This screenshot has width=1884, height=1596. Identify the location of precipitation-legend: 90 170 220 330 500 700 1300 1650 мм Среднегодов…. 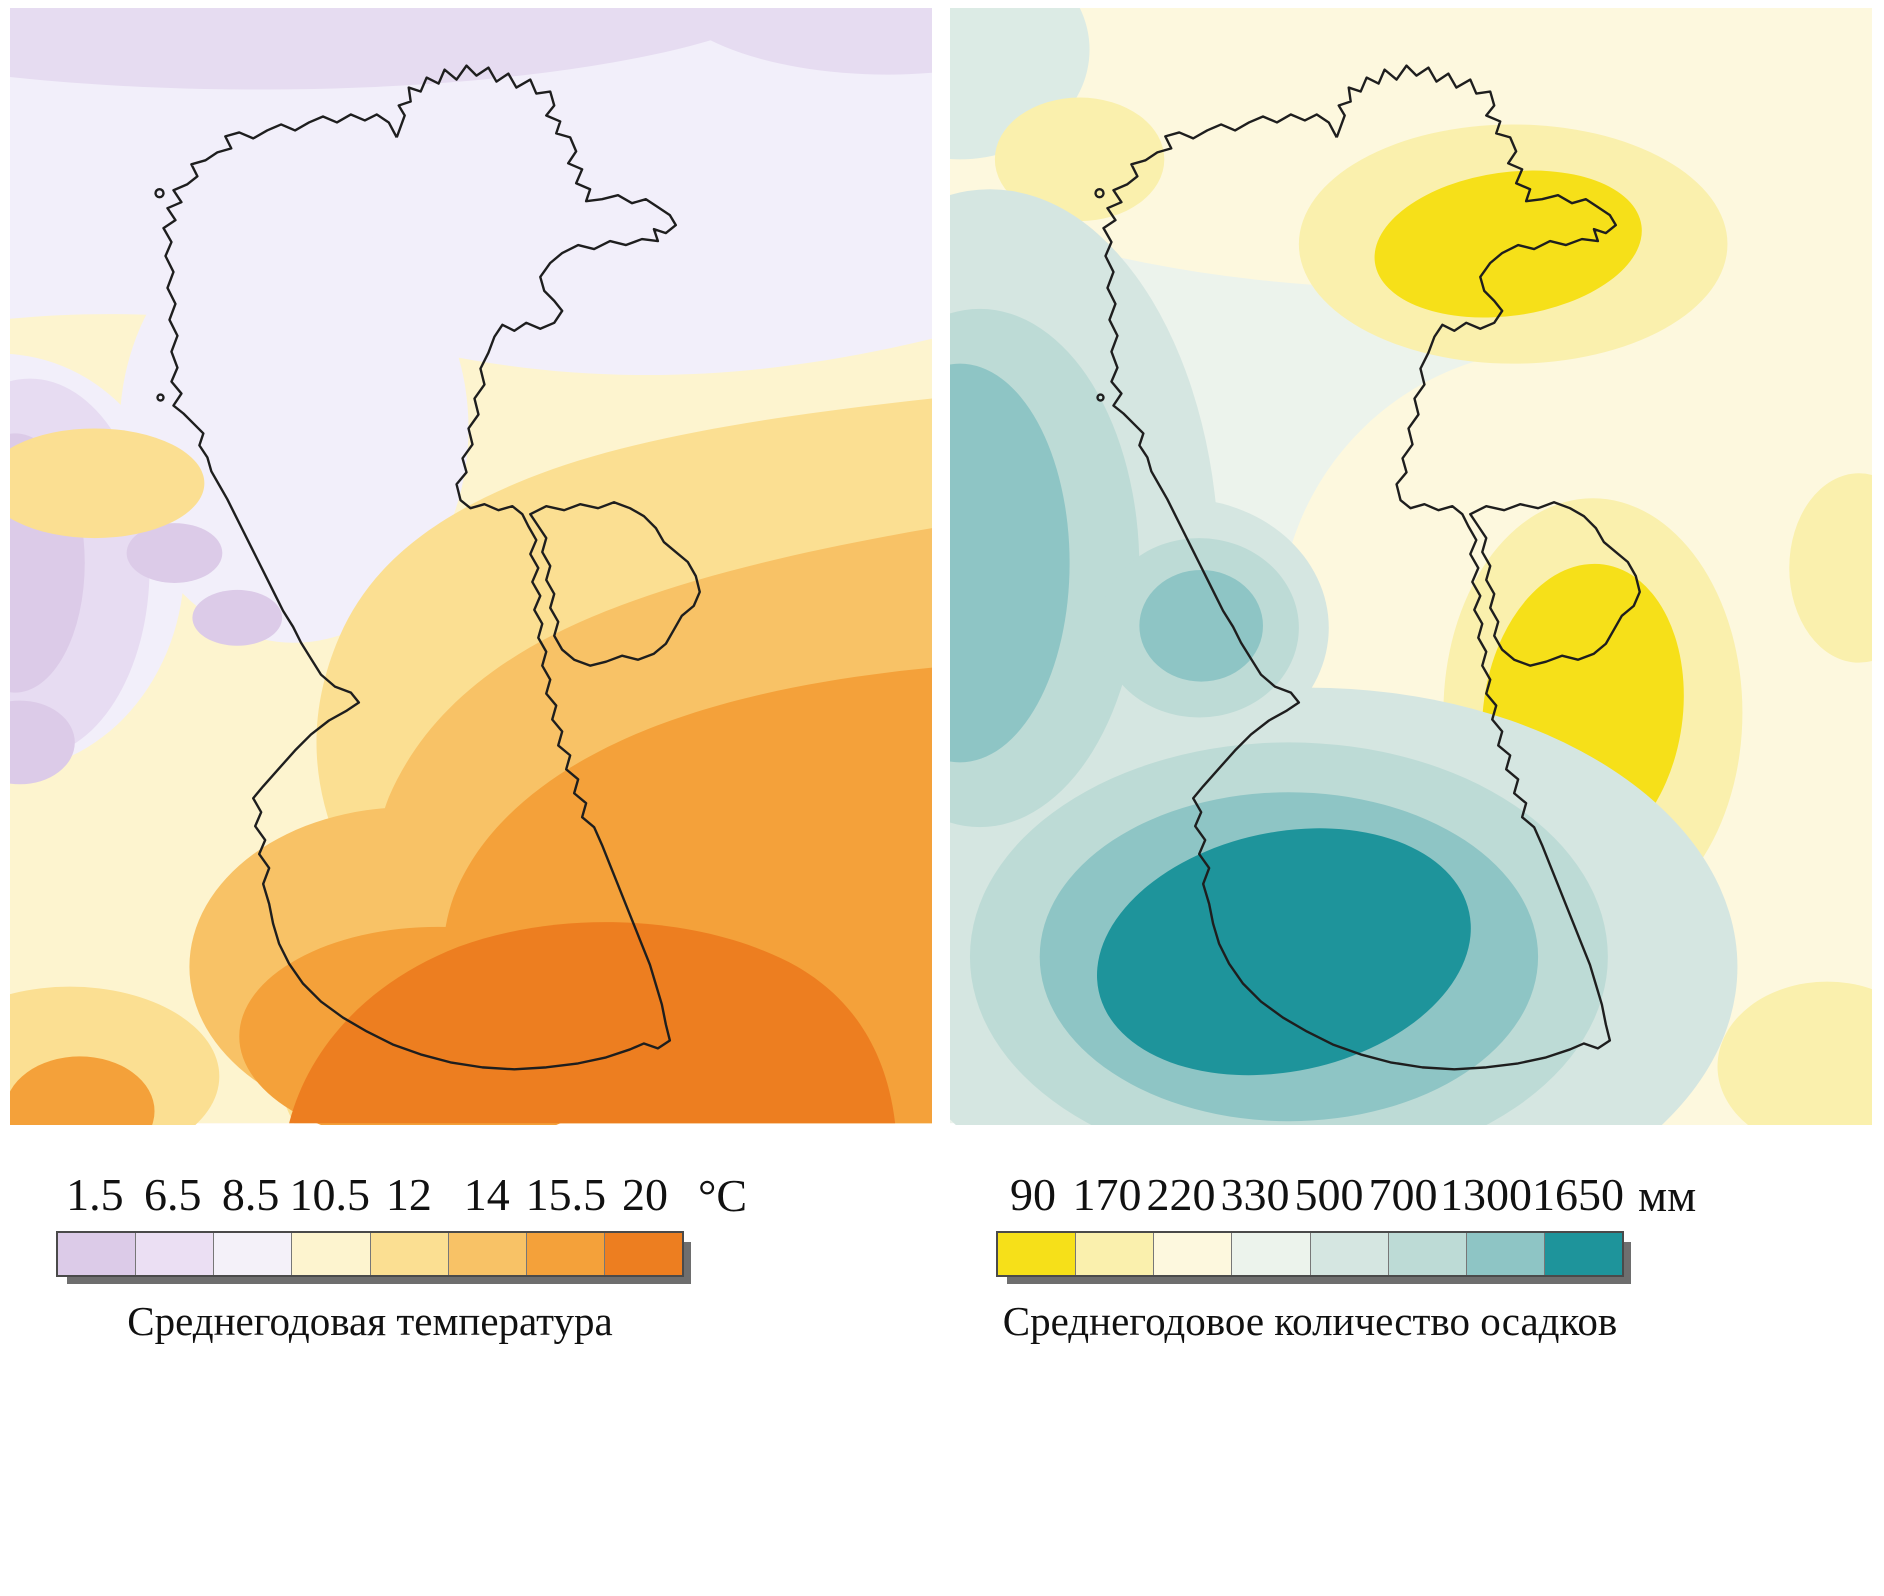
(1411, 1257).